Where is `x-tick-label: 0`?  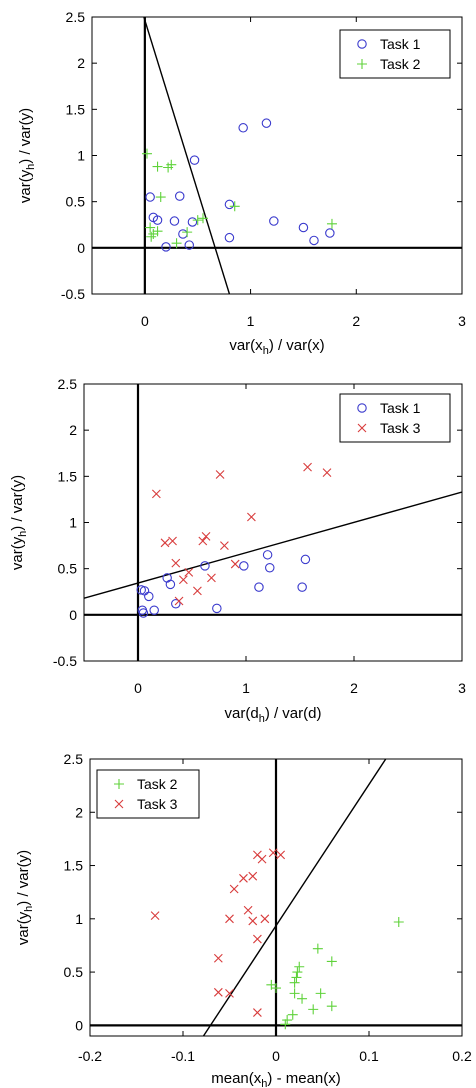
x-tick-label: 0 is located at coordinates (138, 688).